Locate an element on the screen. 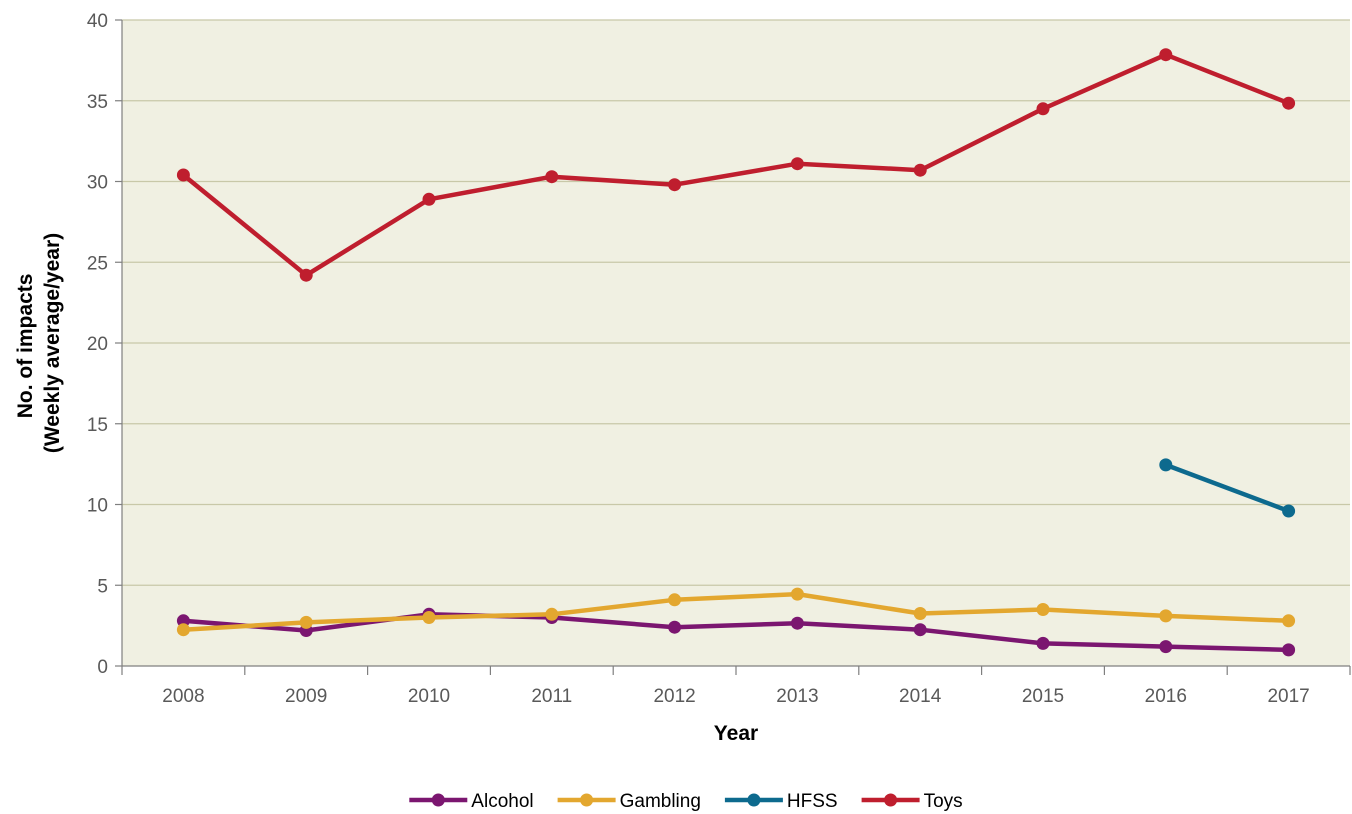 The height and width of the screenshot is (814, 1352). y-tick-label: 0 is located at coordinates (102, 667).